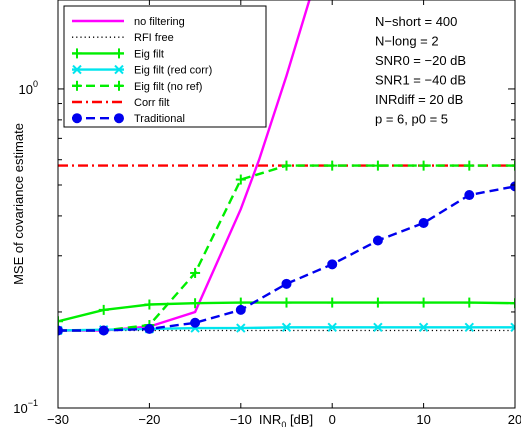  I want to click on legend-entry-corr-filt: Corr filt, so click(120, 103).